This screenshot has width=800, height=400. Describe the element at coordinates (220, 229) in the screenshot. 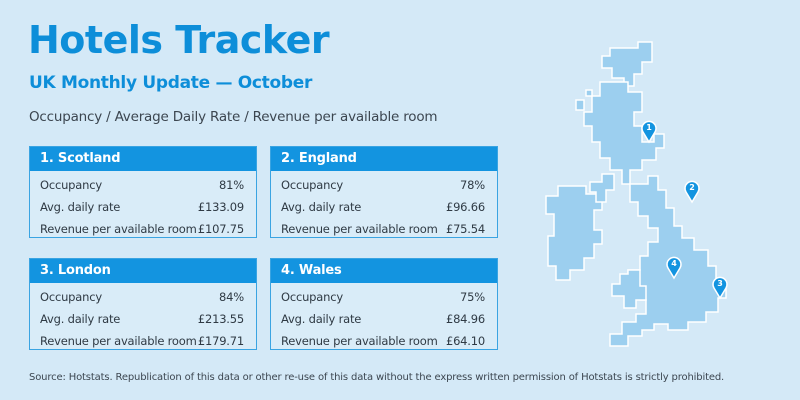

I see `row-value: £107.75` at that location.